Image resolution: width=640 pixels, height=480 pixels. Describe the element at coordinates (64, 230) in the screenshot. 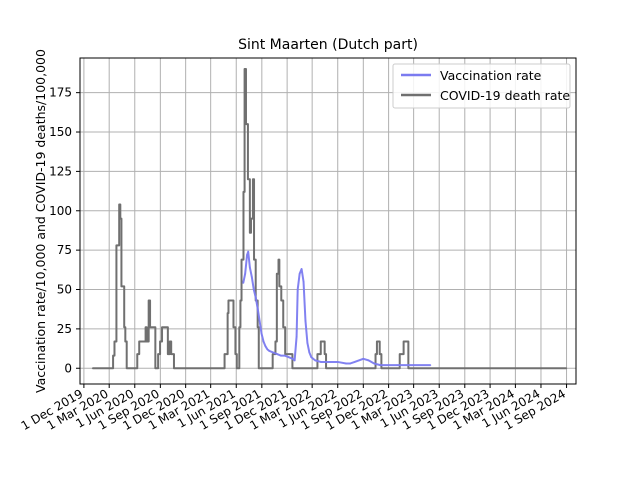

I see `y-axis: 0 25 50 75 100 125 150 175` at that location.